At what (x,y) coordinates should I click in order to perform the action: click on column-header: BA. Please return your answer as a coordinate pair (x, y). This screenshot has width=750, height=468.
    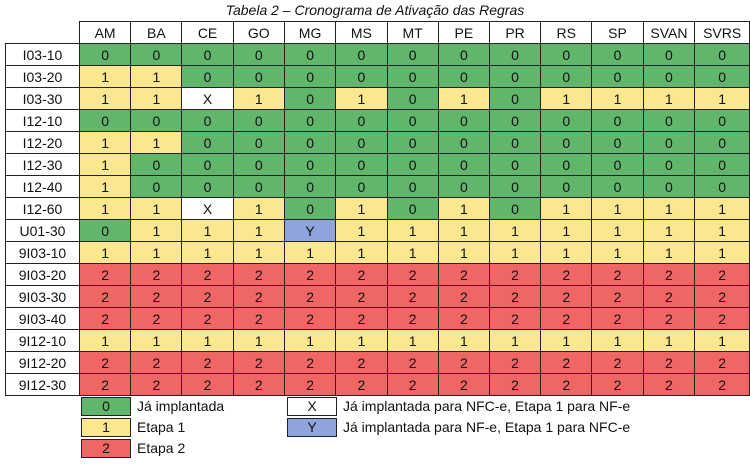
    Looking at the image, I should click on (156, 32).